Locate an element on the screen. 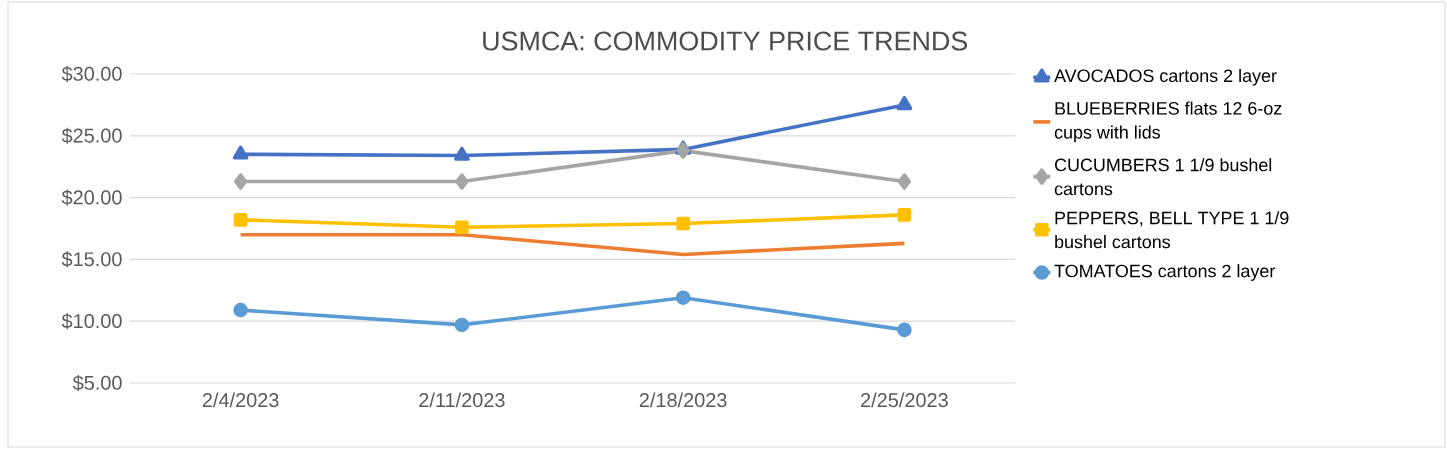 The height and width of the screenshot is (449, 1447). legend-label: CUCUMBERS 1 1/9 bushel cartons is located at coordinates (1163, 177).